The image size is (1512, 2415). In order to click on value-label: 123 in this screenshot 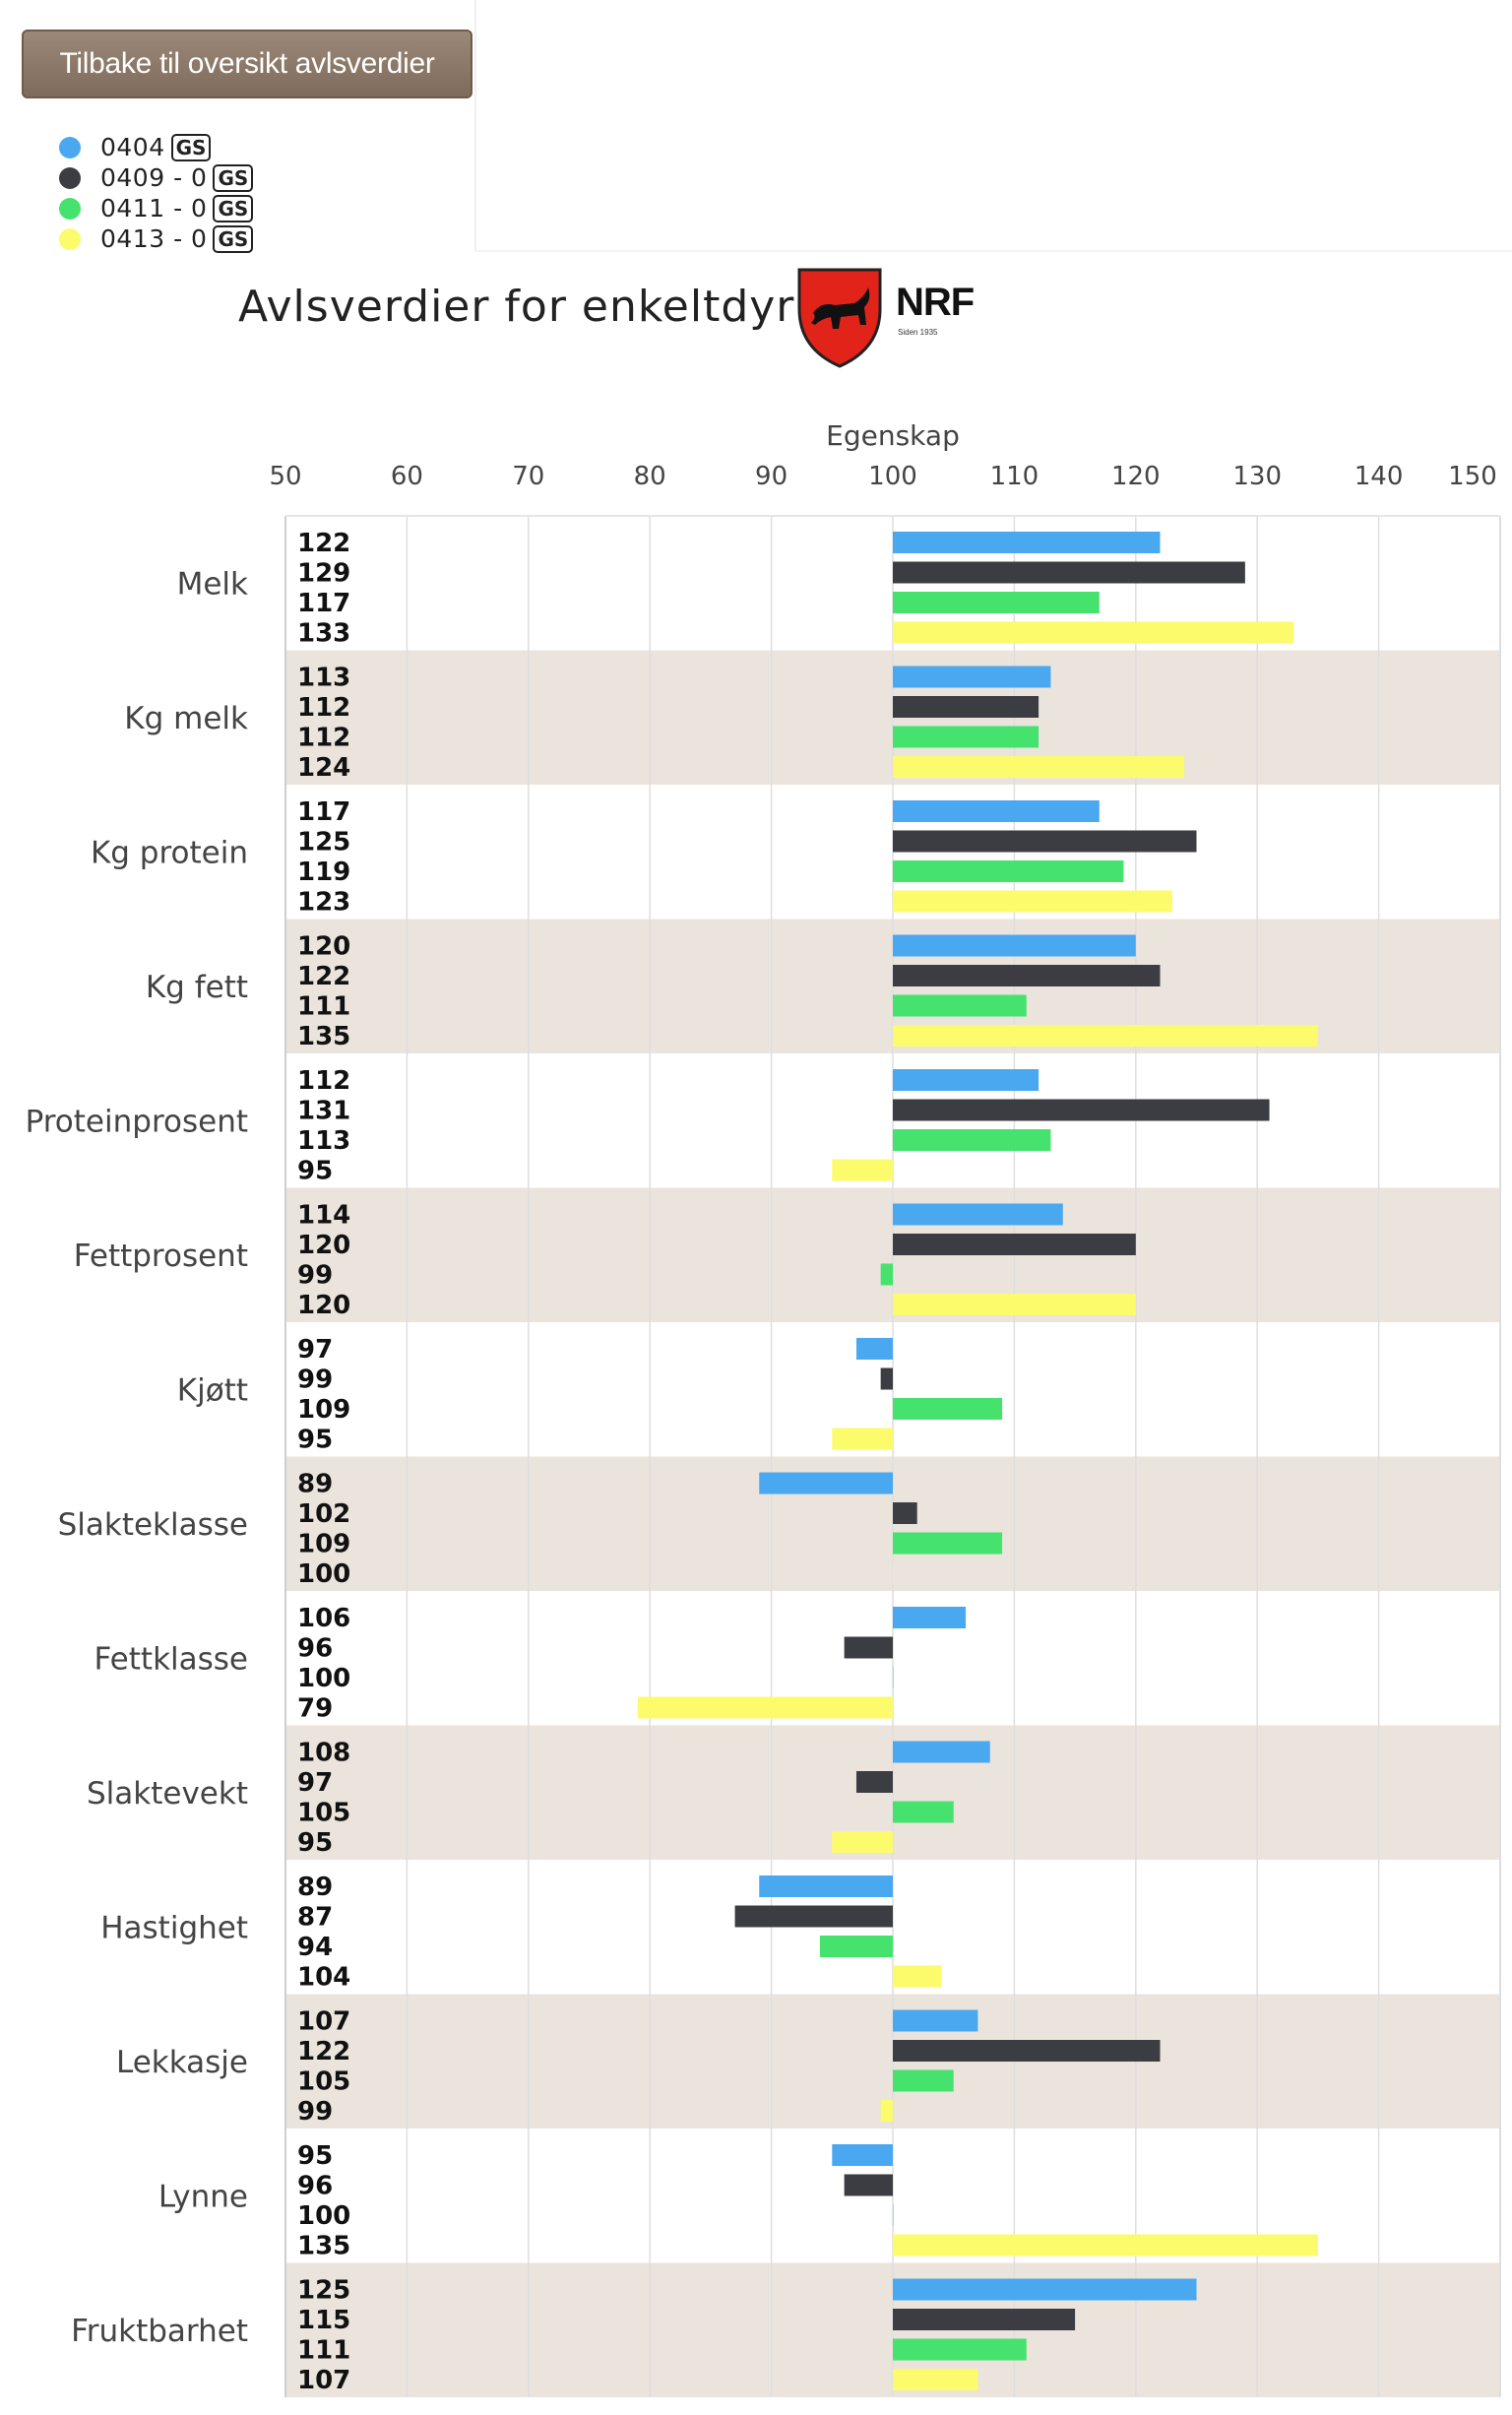, I will do `click(323, 903)`.